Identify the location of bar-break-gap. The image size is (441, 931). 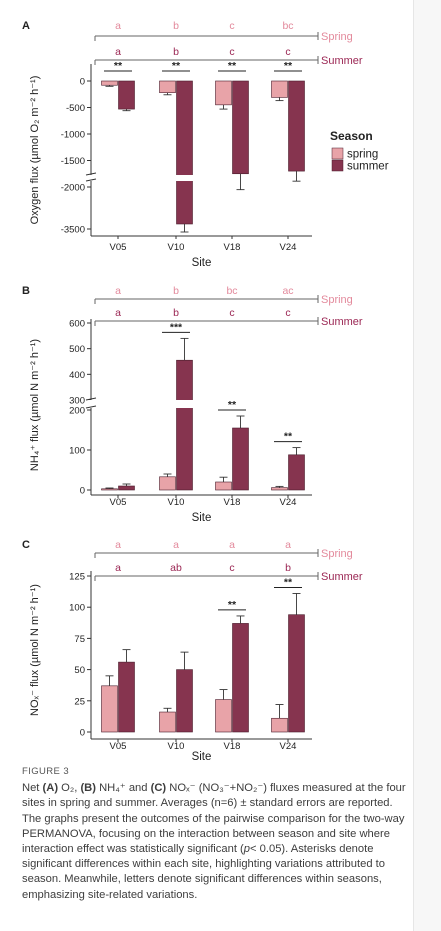
(184, 404).